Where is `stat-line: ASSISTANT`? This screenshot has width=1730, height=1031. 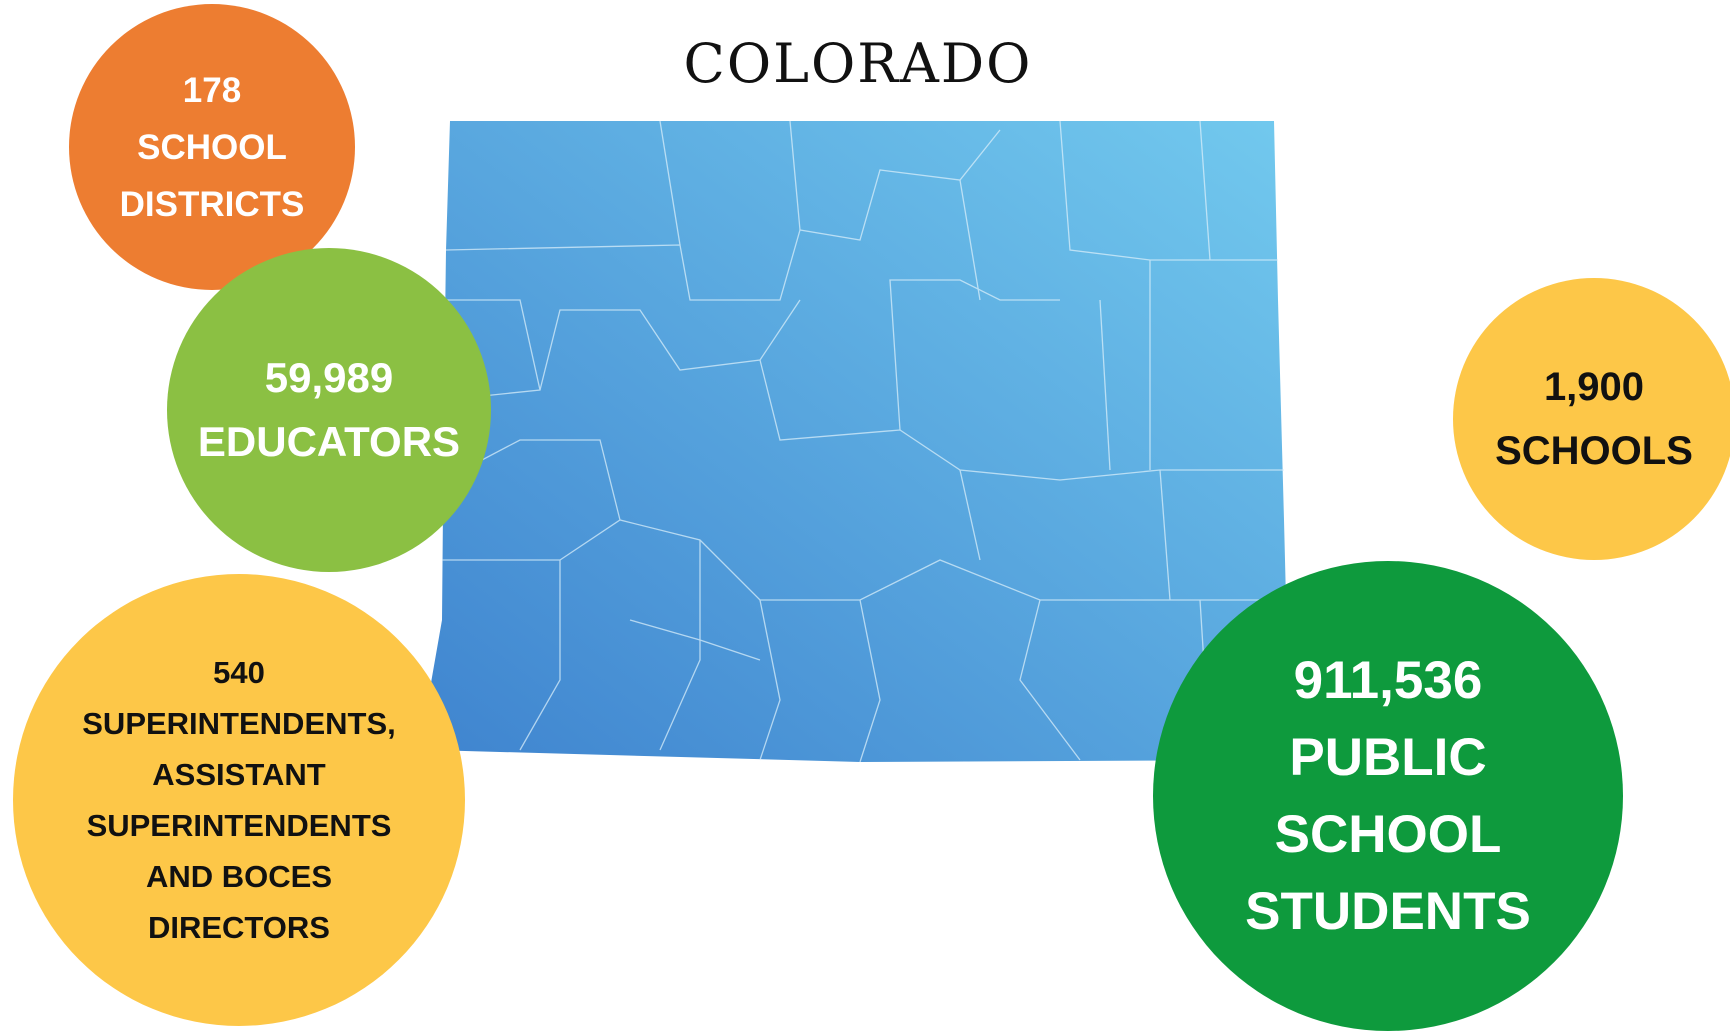
stat-line: ASSISTANT is located at coordinates (239, 774).